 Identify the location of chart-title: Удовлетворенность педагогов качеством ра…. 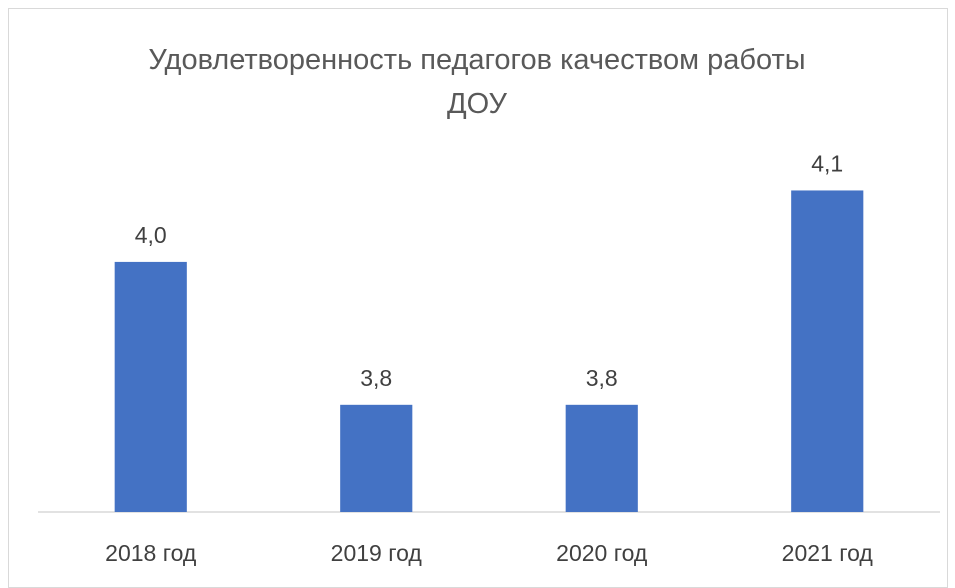
(477, 82).